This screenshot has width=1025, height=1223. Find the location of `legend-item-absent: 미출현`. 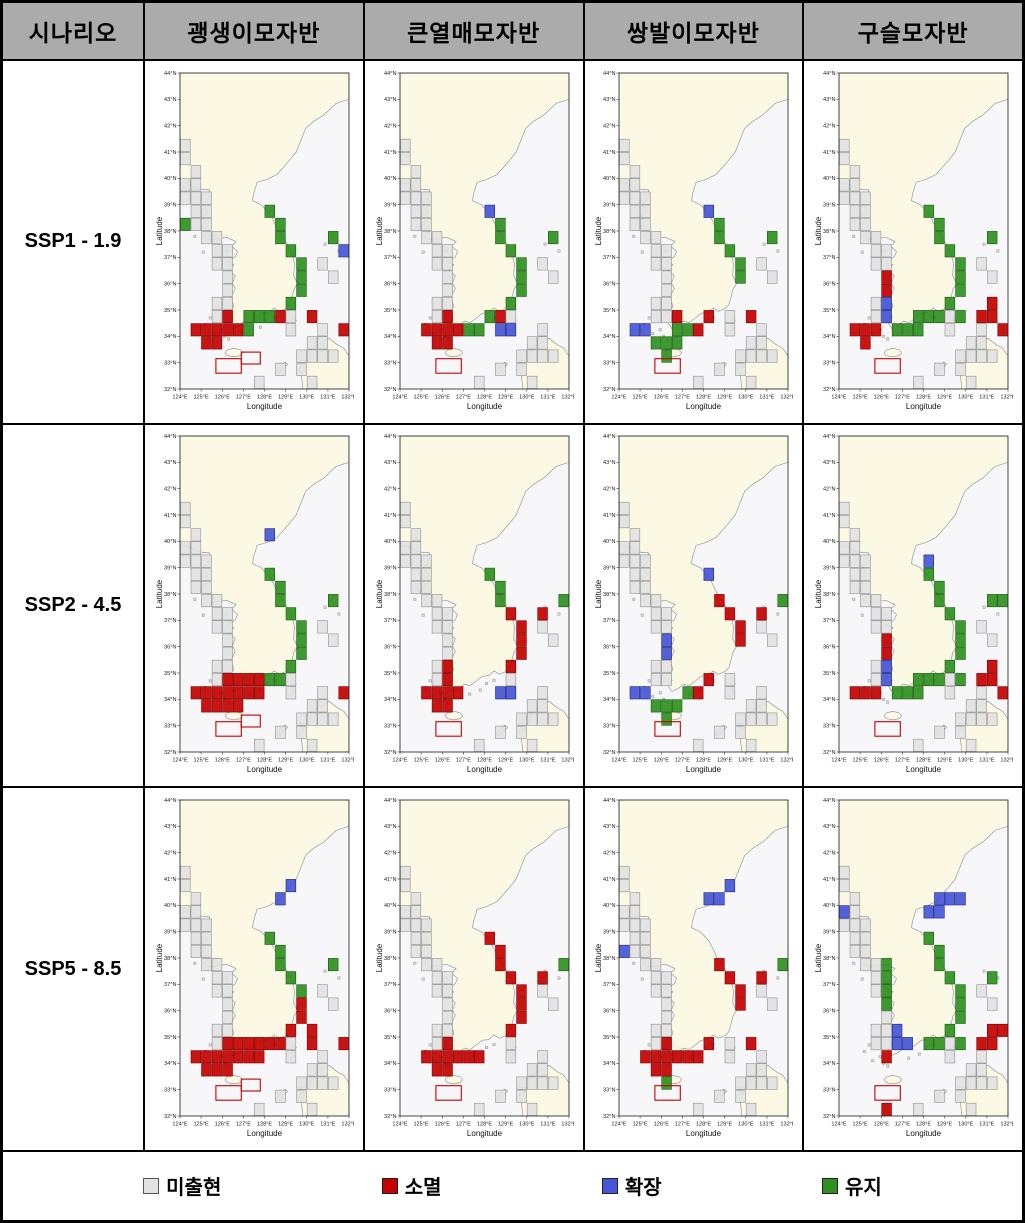

legend-item-absent: 미출현 is located at coordinates (182, 1185).